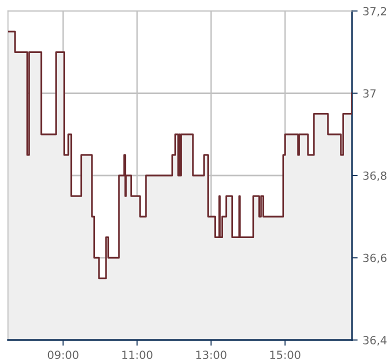  I want to click on y-tick-label: 36,8, so click(374, 176).